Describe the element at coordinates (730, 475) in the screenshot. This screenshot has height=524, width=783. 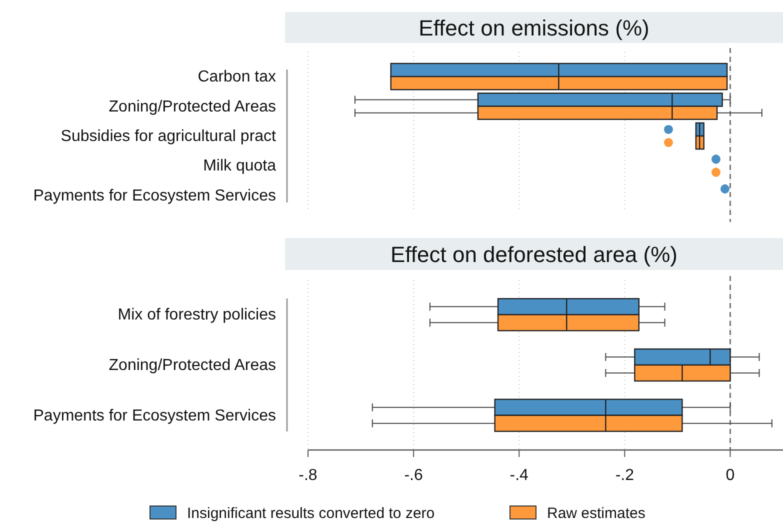
I see `x-tick-label: 0` at that location.